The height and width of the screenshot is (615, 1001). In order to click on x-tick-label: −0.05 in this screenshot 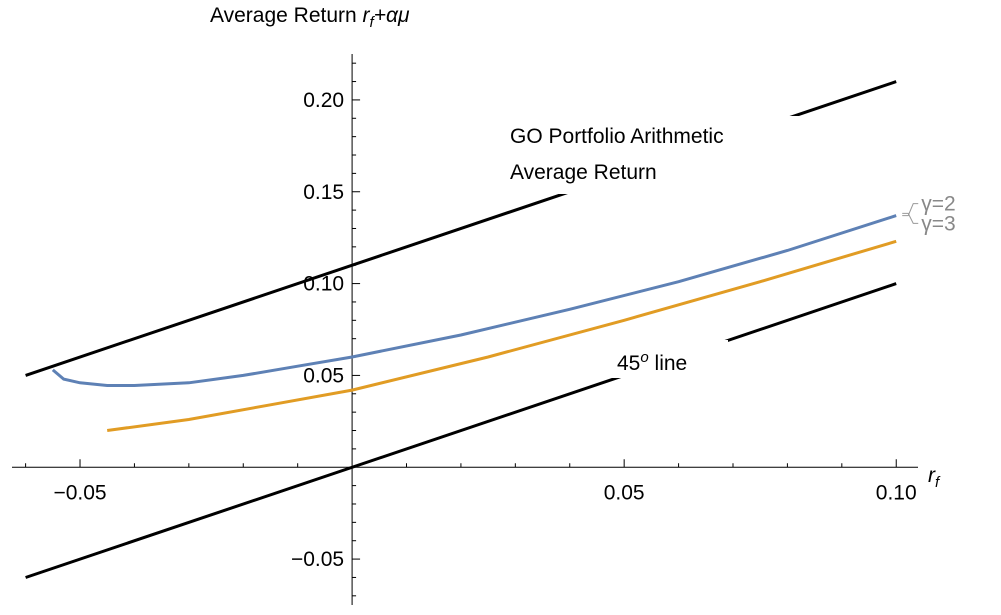, I will do `click(79, 492)`.